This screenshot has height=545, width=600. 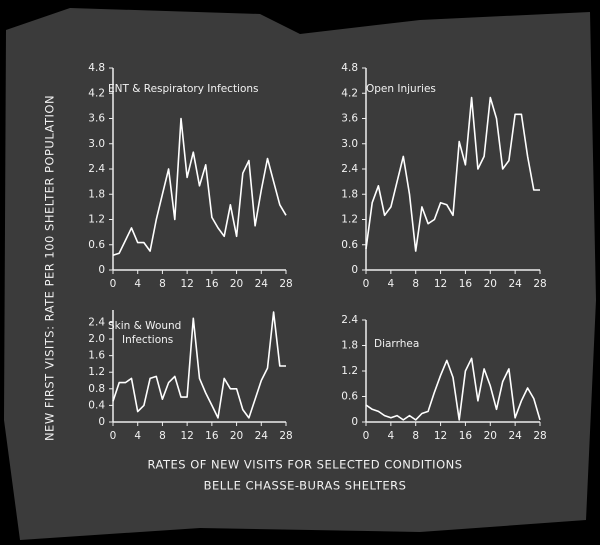 What do you see at coordinates (305, 486) in the screenshot?
I see `caption: BELLE CHASSE-BURAS SHELTERS` at bounding box center [305, 486].